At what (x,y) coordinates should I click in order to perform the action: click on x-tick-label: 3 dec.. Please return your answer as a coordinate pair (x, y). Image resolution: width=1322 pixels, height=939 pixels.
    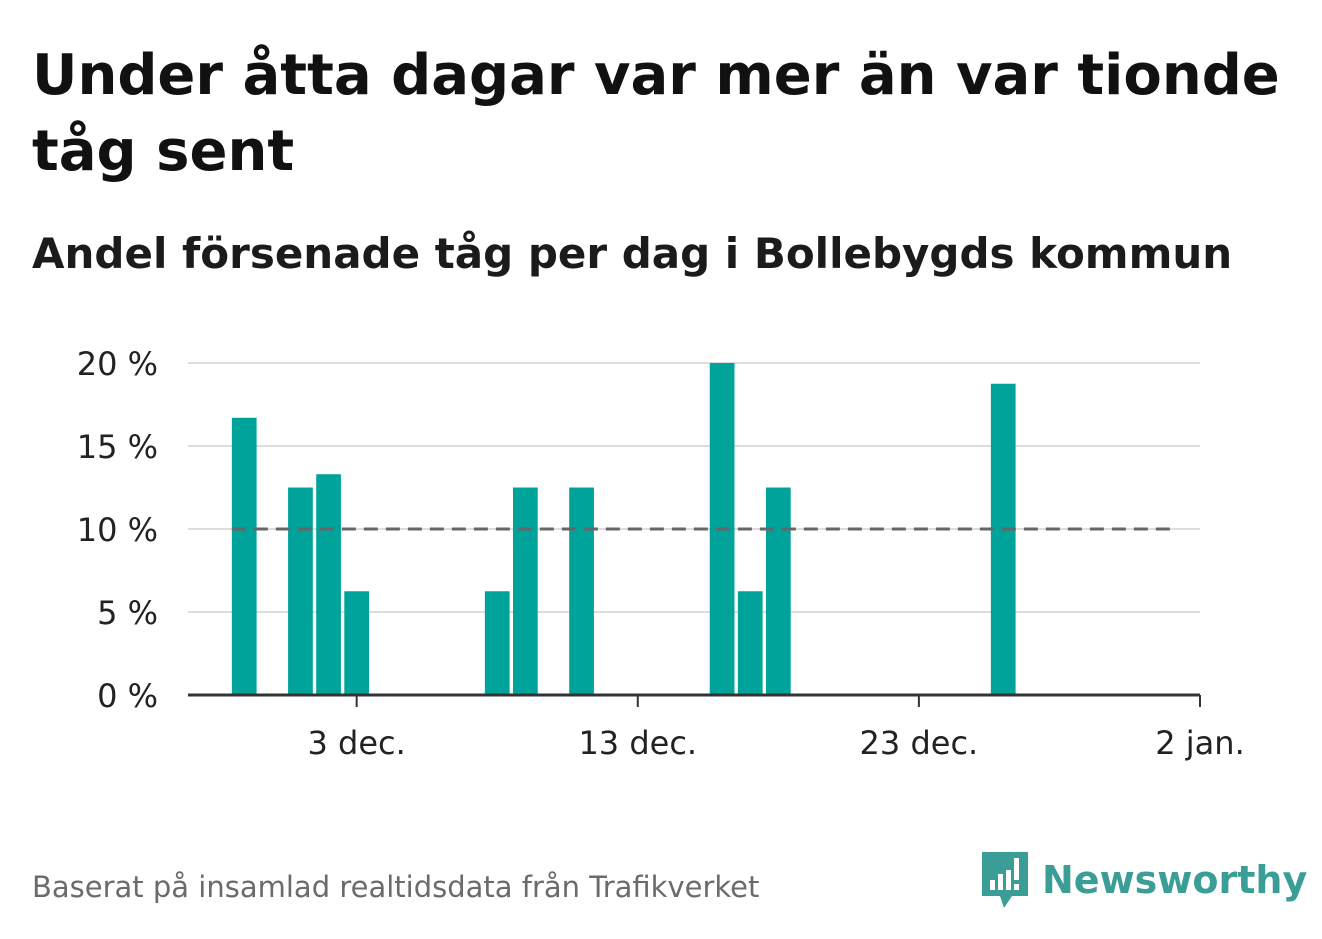
    Looking at the image, I should click on (357, 743).